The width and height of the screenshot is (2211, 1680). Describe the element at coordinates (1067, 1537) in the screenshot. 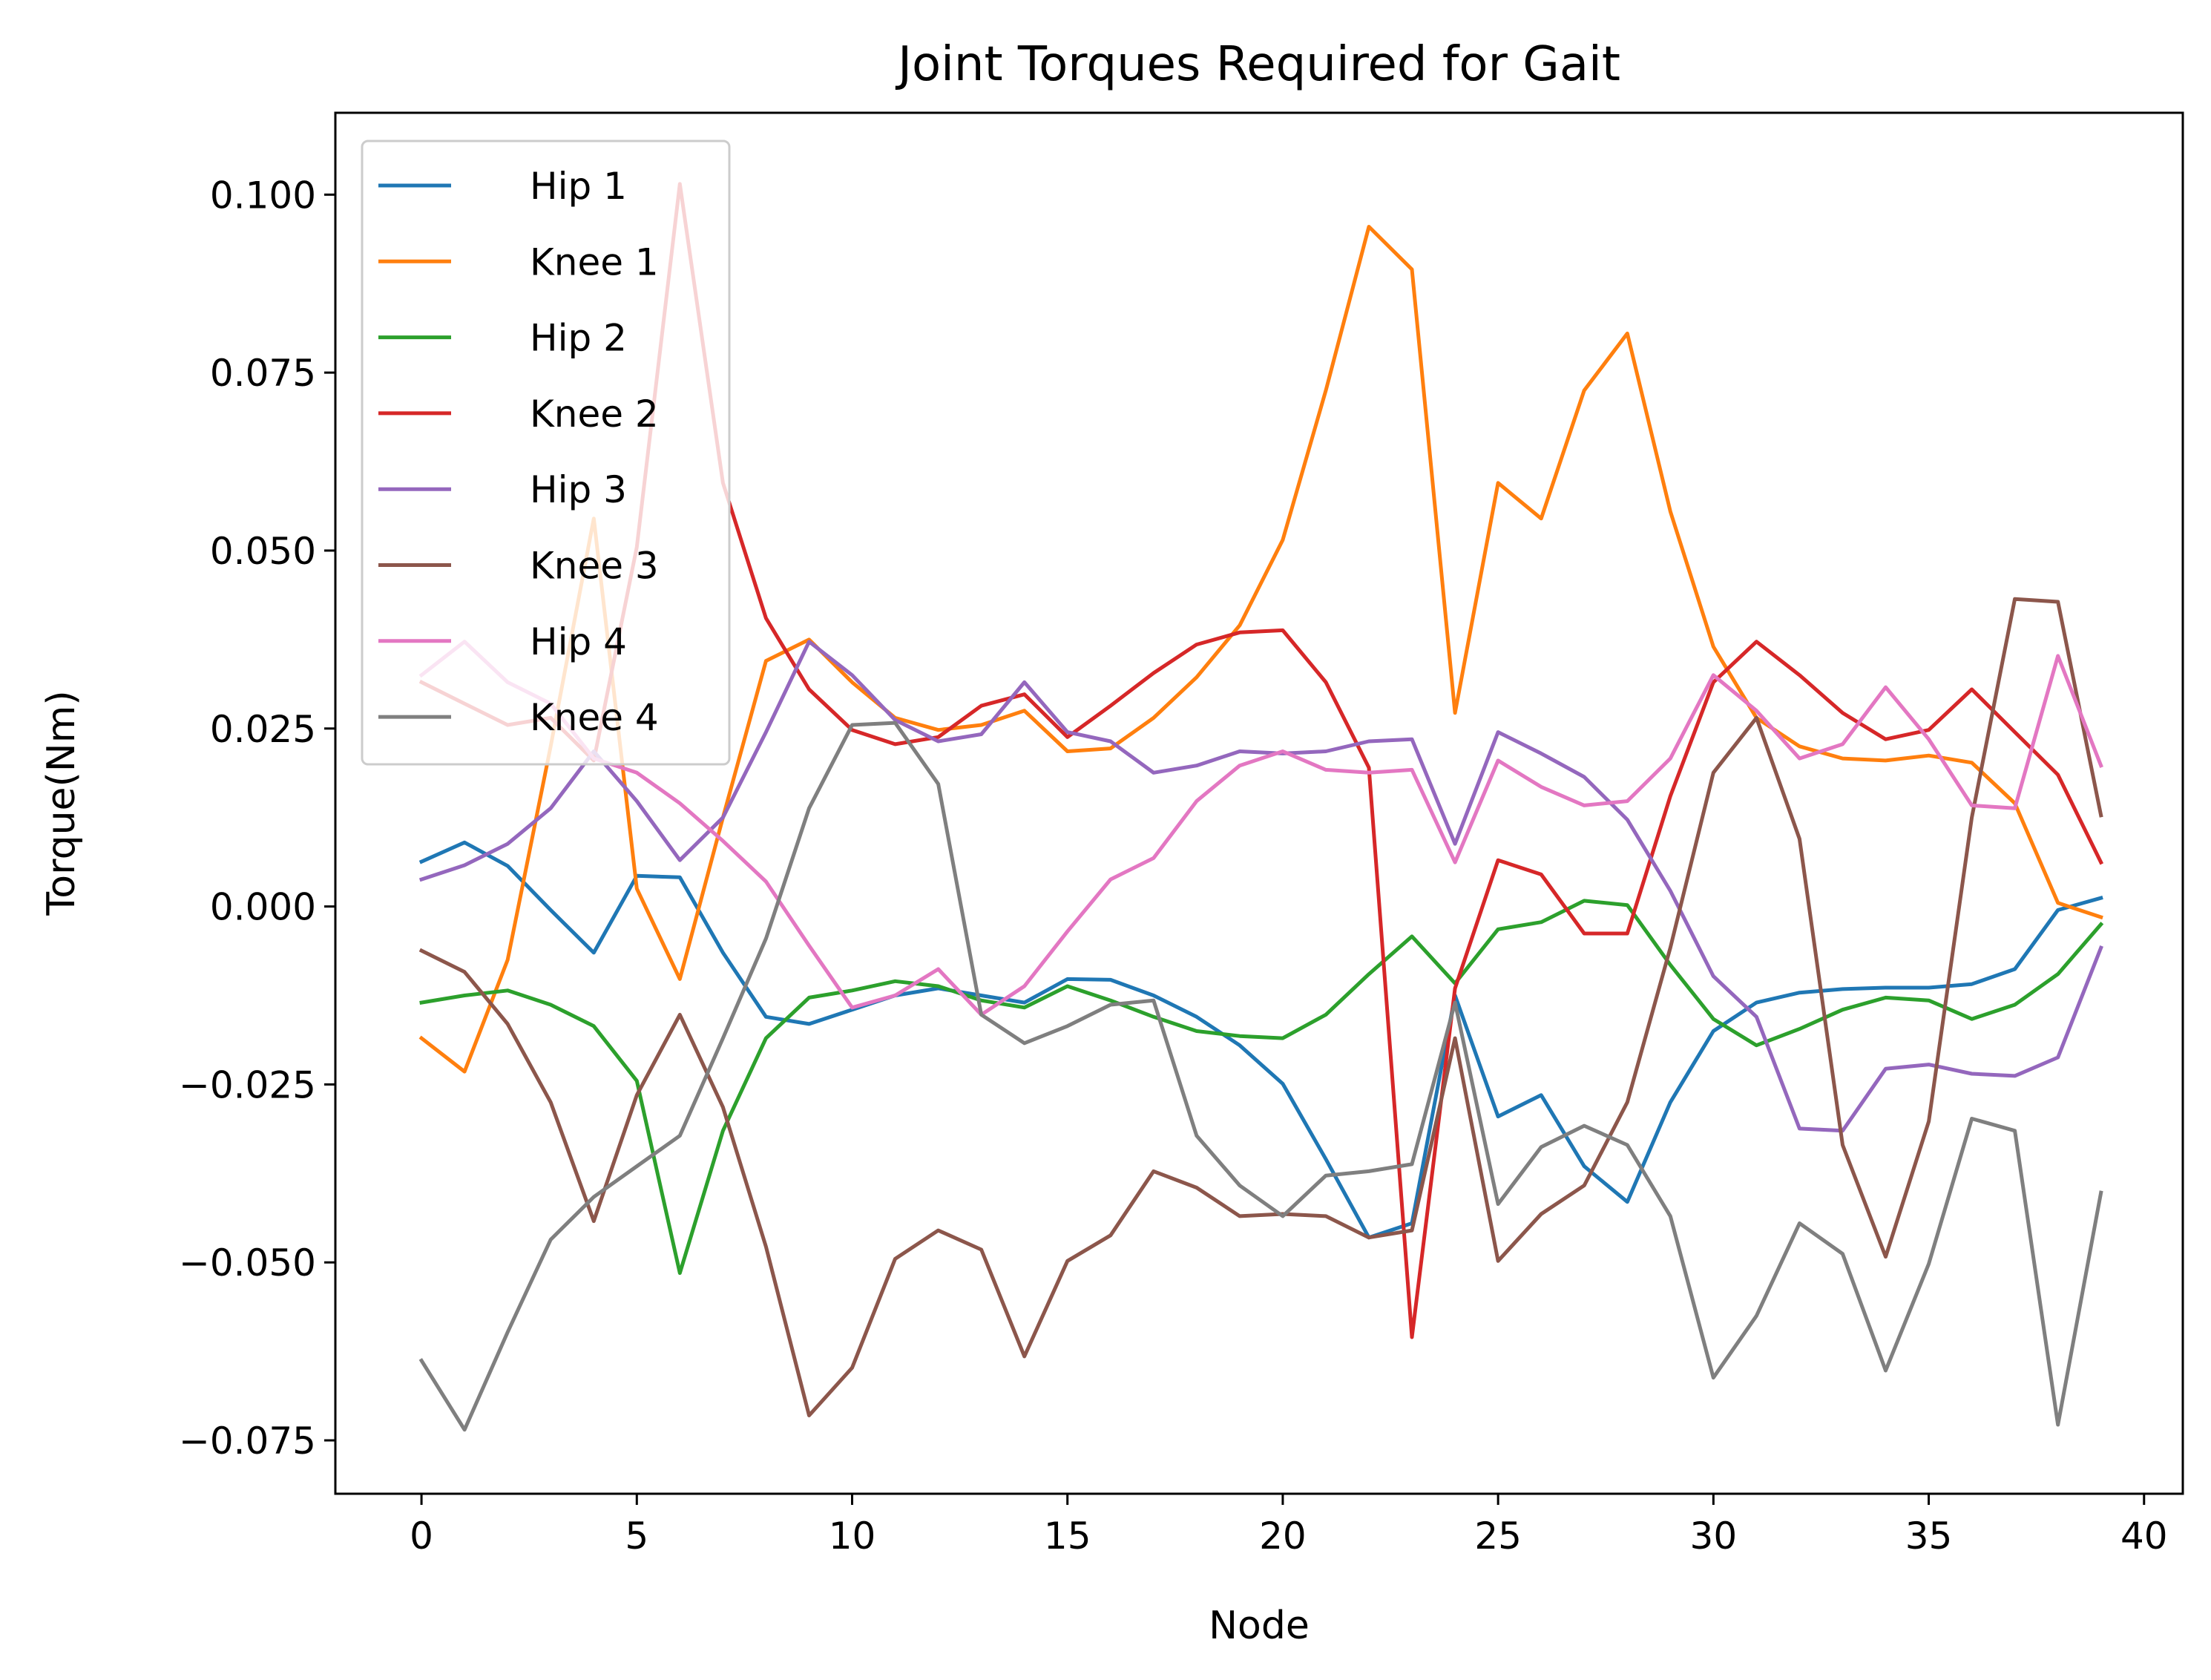

I see `x-tick-label: 15` at that location.